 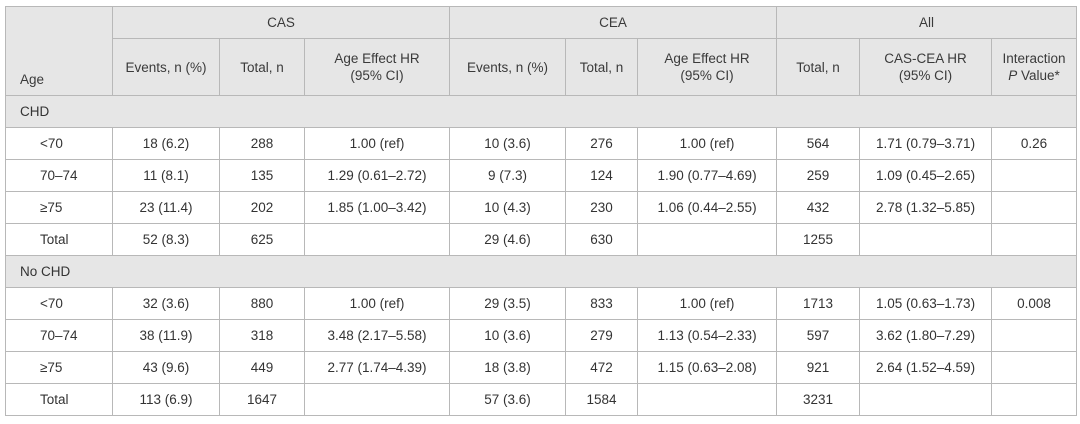 I want to click on cea-total-cell: 1584, so click(x=602, y=399).